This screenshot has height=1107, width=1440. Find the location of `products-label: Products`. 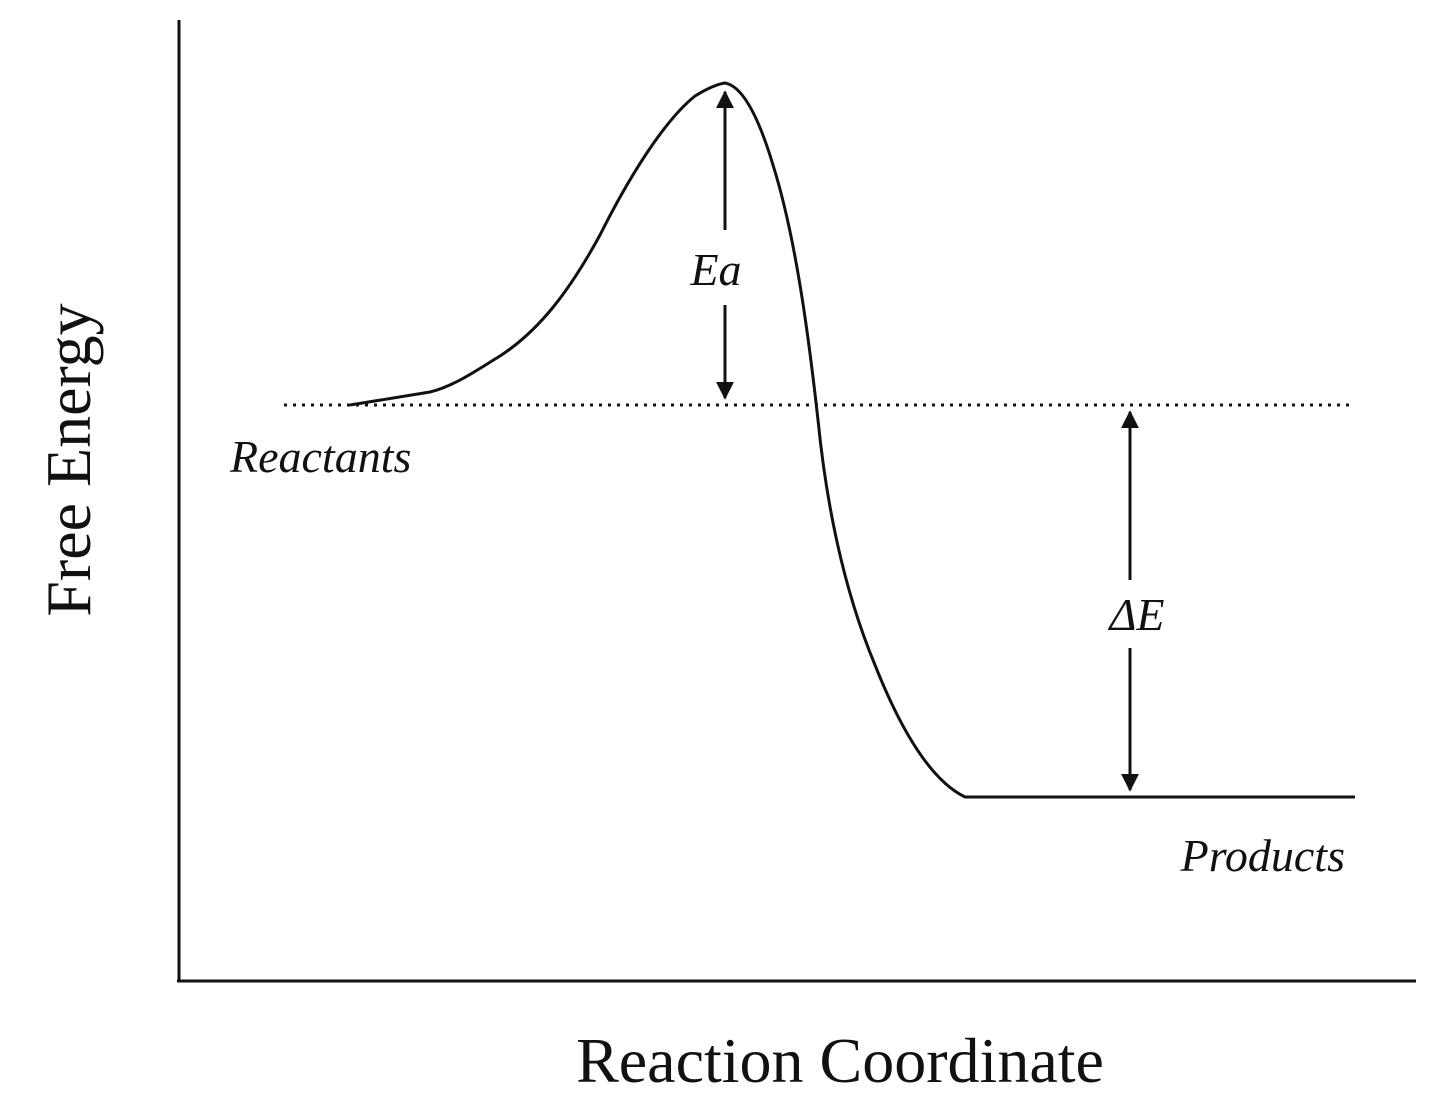

products-label: Products is located at coordinates (1262, 855).